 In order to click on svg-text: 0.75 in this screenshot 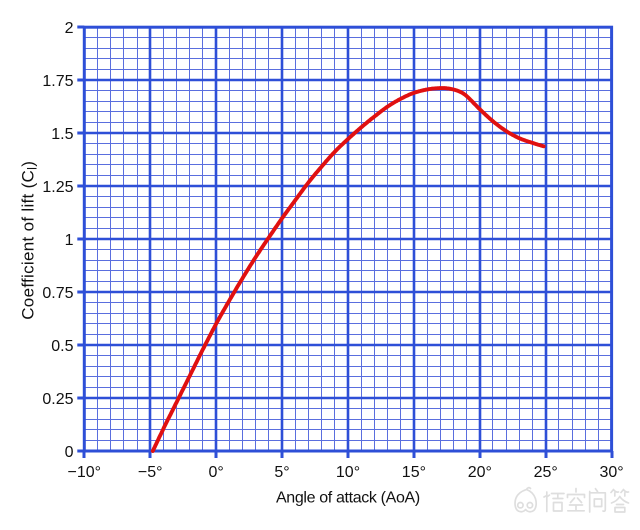, I will do `click(57, 293)`.